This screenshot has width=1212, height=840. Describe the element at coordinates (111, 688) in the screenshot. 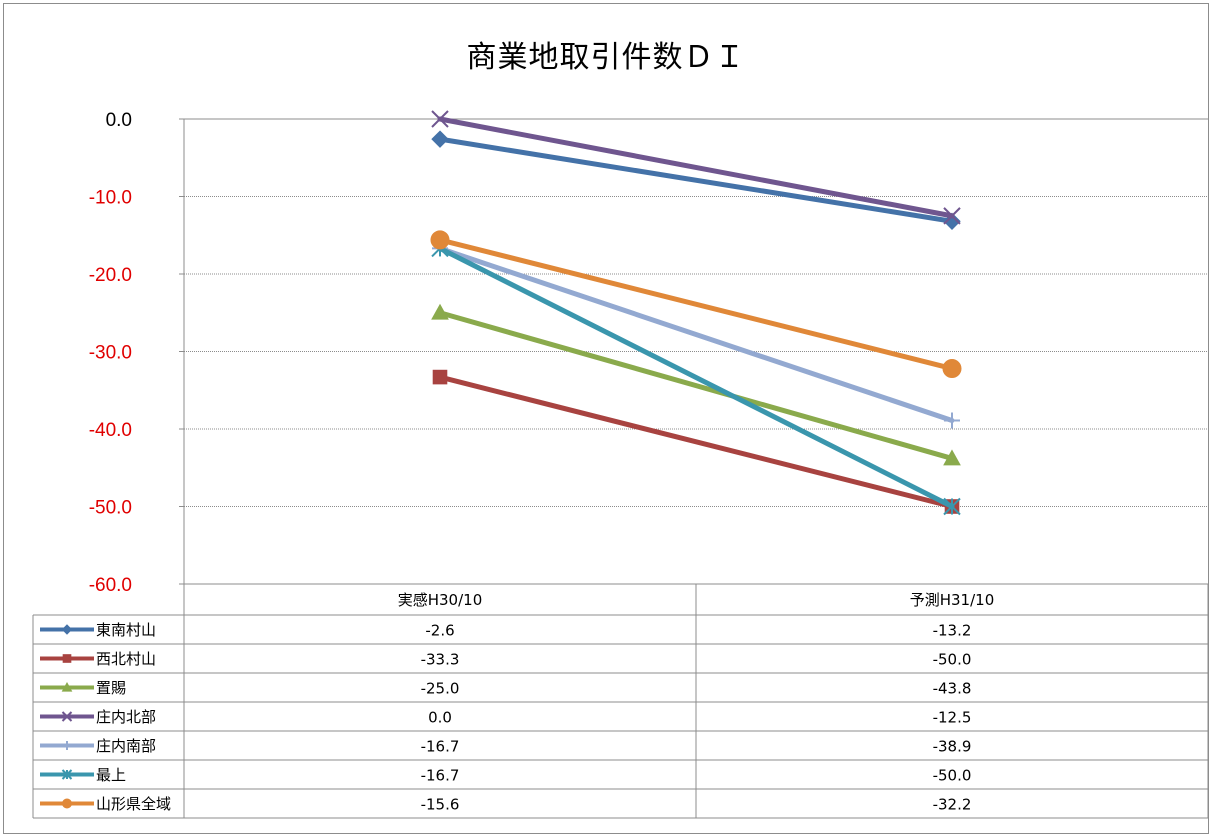

I see `legend-label: 置賜` at that location.